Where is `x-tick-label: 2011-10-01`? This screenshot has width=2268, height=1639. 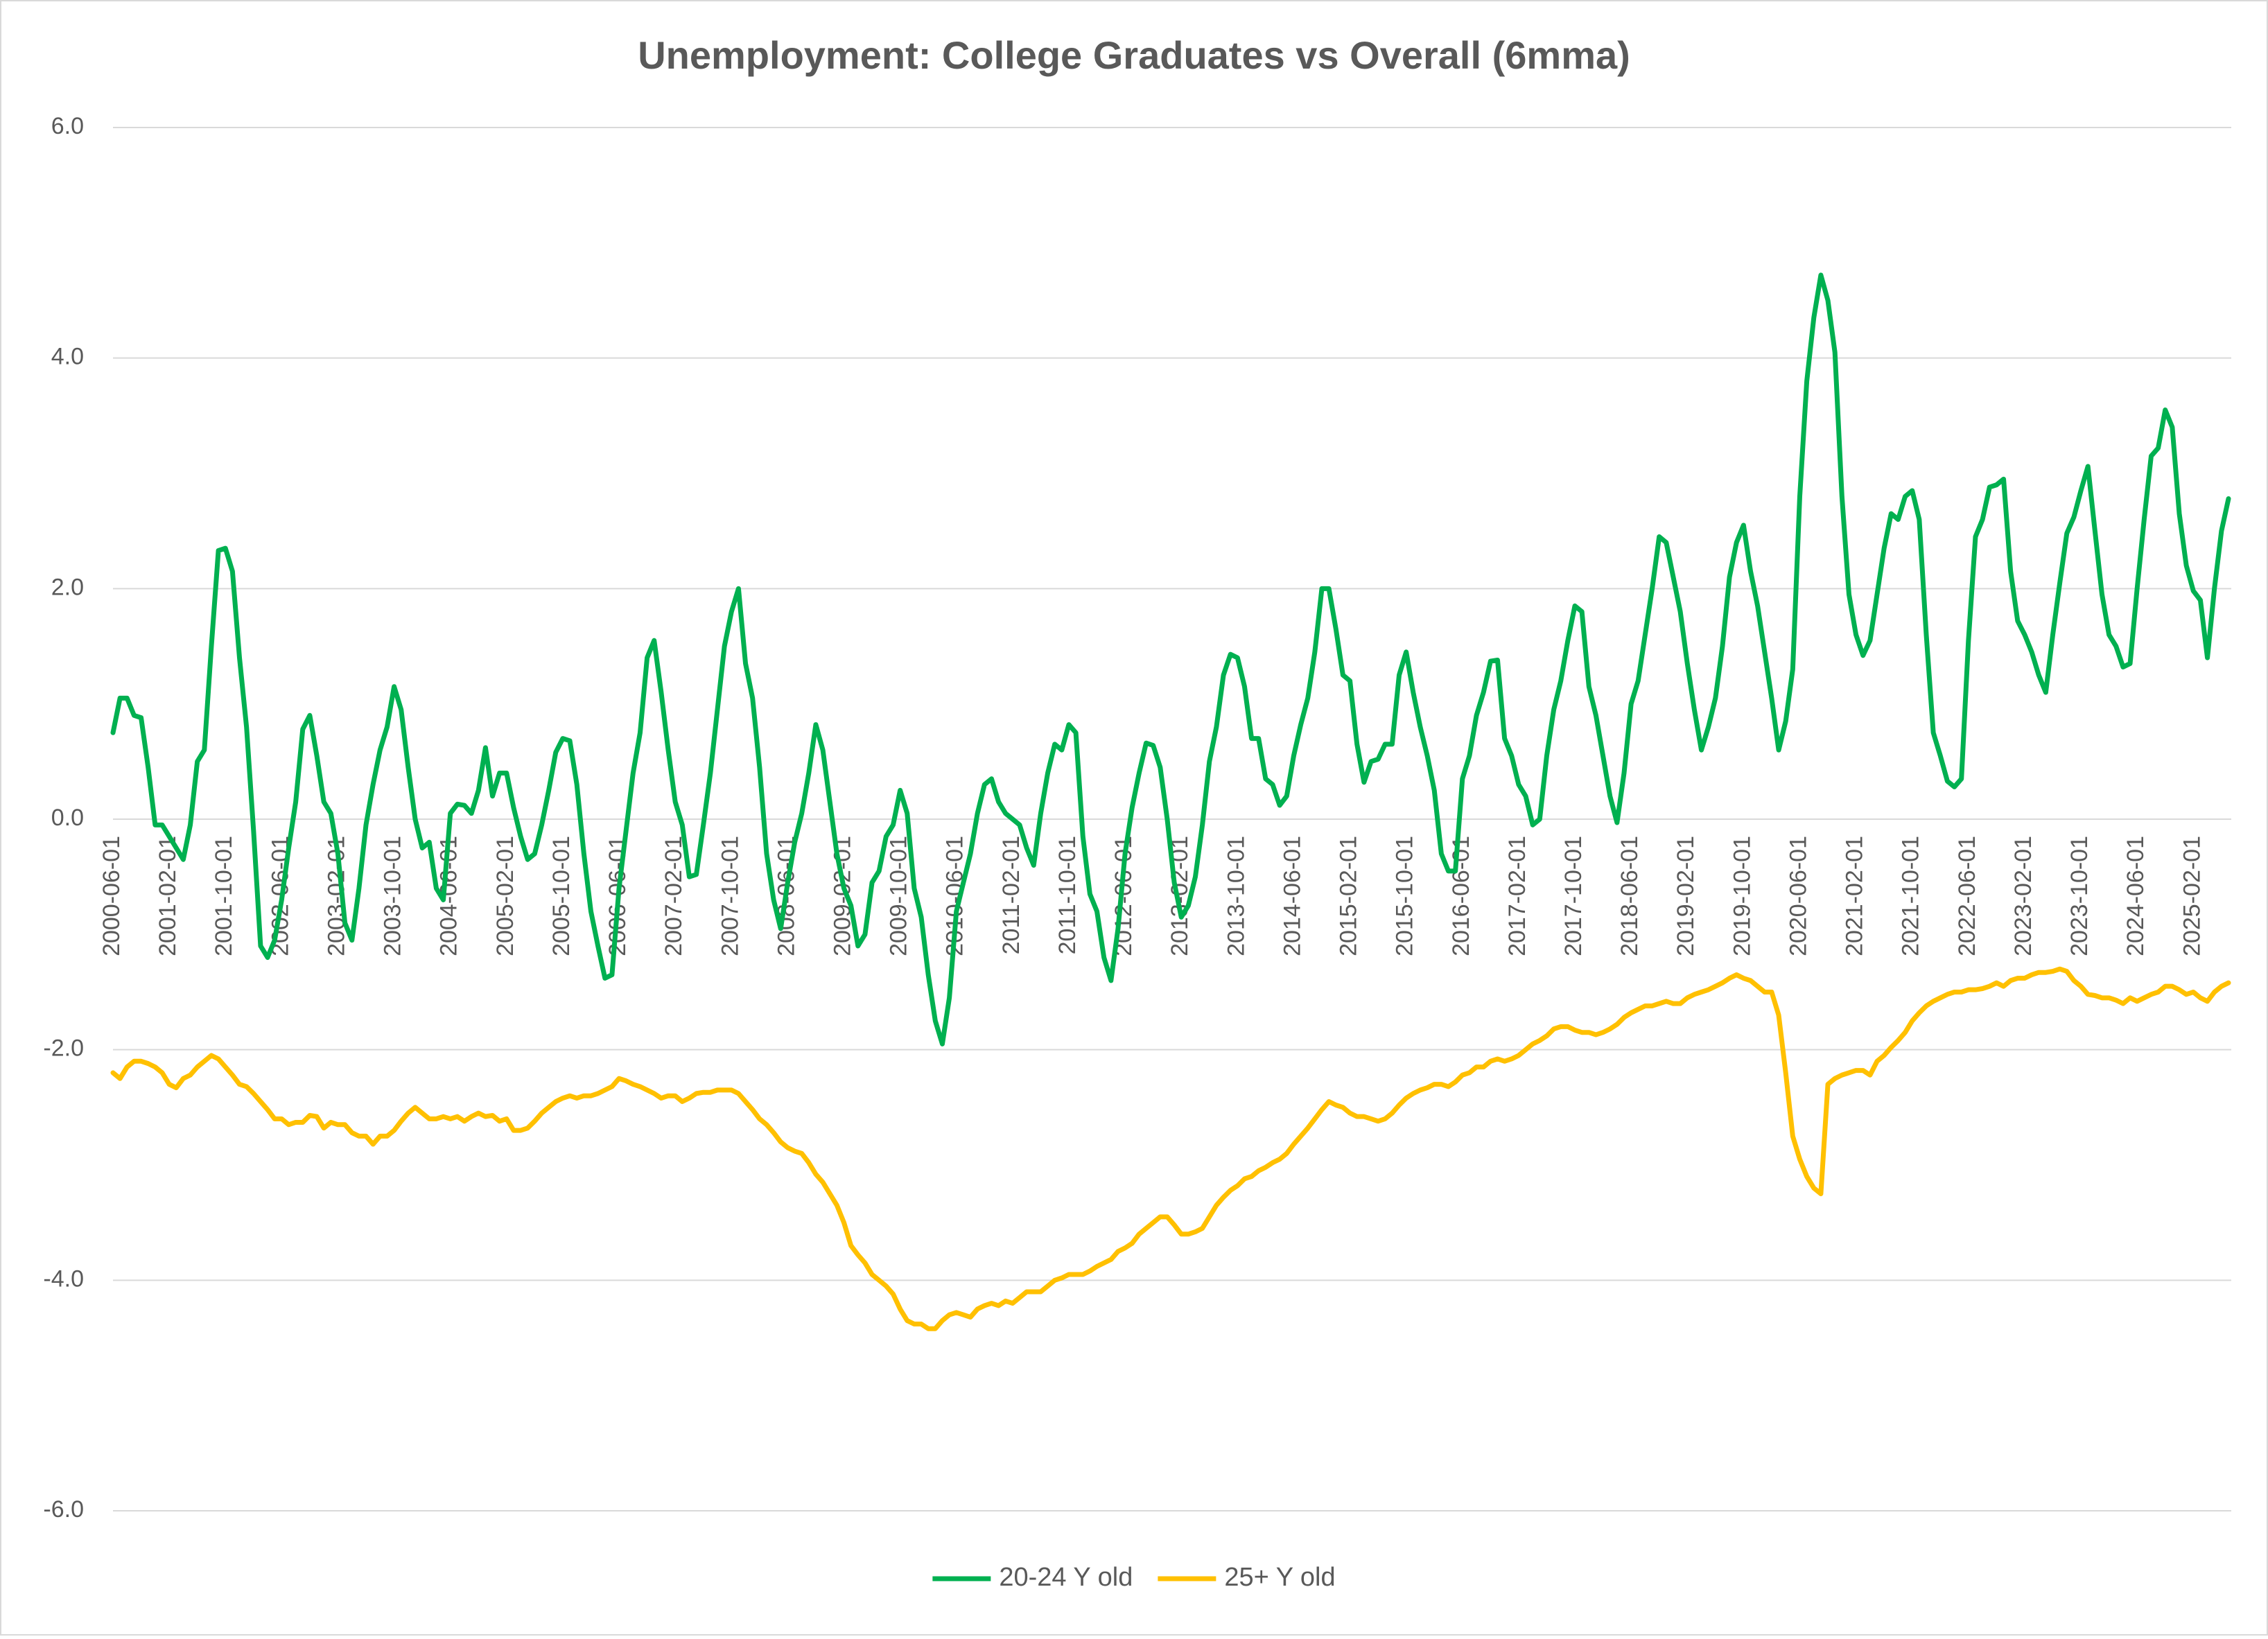
x-tick-label: 2011-10-01 is located at coordinates (1067, 895).